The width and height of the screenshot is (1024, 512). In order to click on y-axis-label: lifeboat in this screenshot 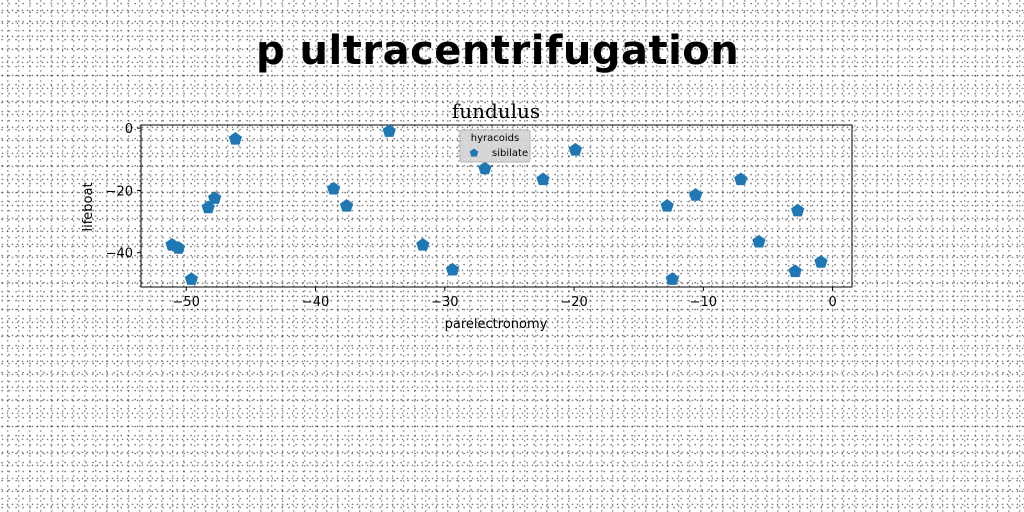, I will do `click(88, 206)`.